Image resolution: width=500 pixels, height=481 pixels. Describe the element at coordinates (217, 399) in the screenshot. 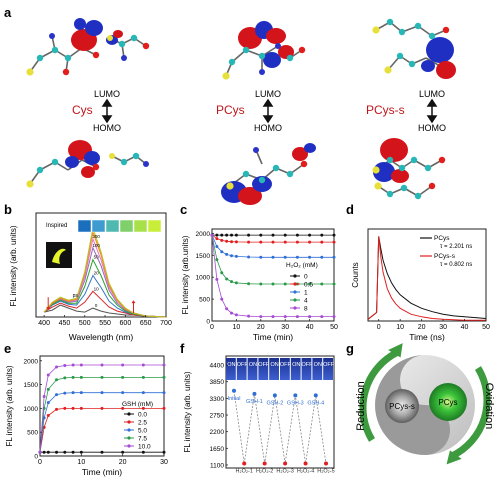

I see `y-tick-label: 3300` at that location.